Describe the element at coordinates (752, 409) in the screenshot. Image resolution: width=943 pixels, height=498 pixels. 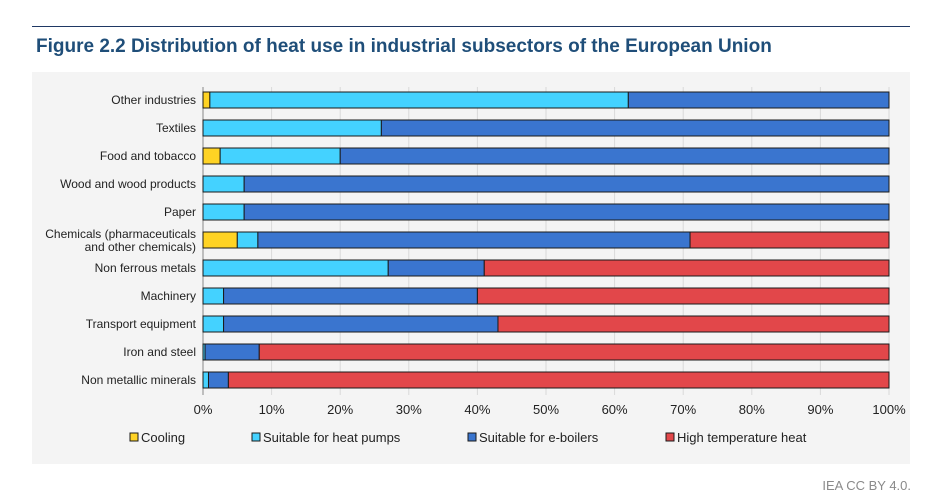
I see `x-tick-label: 80%` at that location.